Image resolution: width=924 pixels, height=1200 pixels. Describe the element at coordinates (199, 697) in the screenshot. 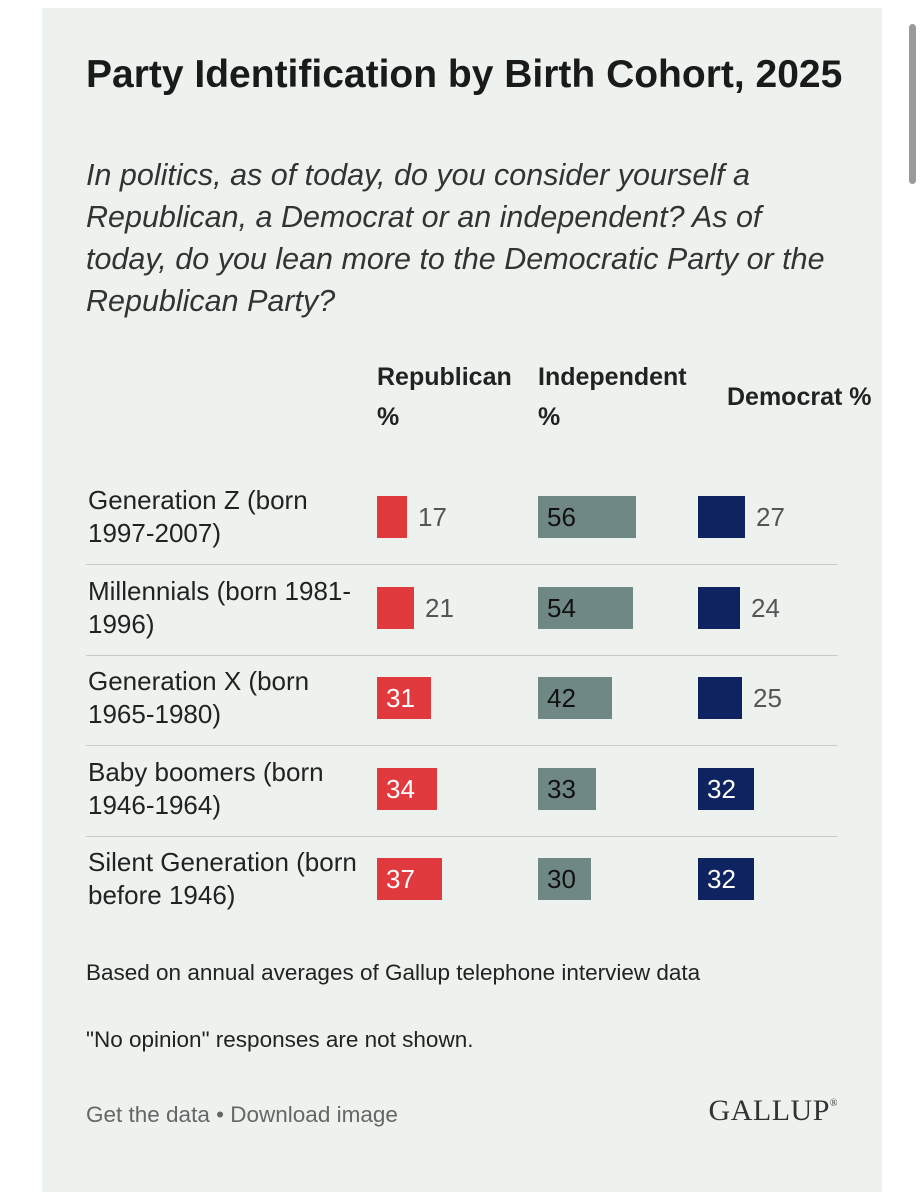

I see `row-label: Generation X (born 1965-1980)` at that location.